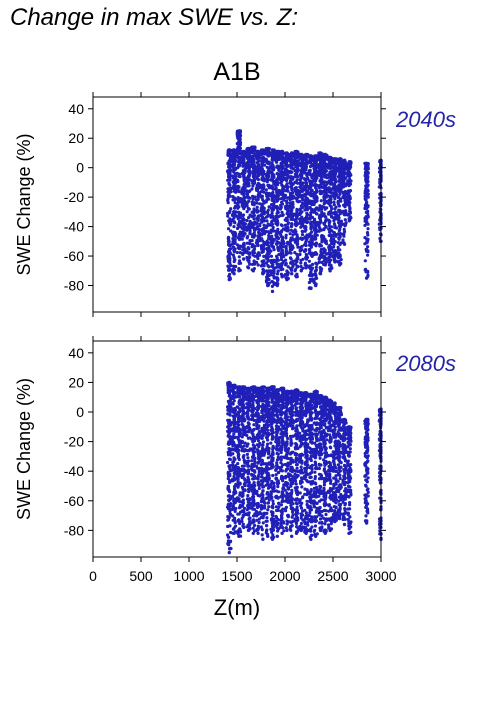 This screenshot has height=709, width=501. What do you see at coordinates (425, 119) in the screenshot?
I see `period-label: 2040s` at bounding box center [425, 119].